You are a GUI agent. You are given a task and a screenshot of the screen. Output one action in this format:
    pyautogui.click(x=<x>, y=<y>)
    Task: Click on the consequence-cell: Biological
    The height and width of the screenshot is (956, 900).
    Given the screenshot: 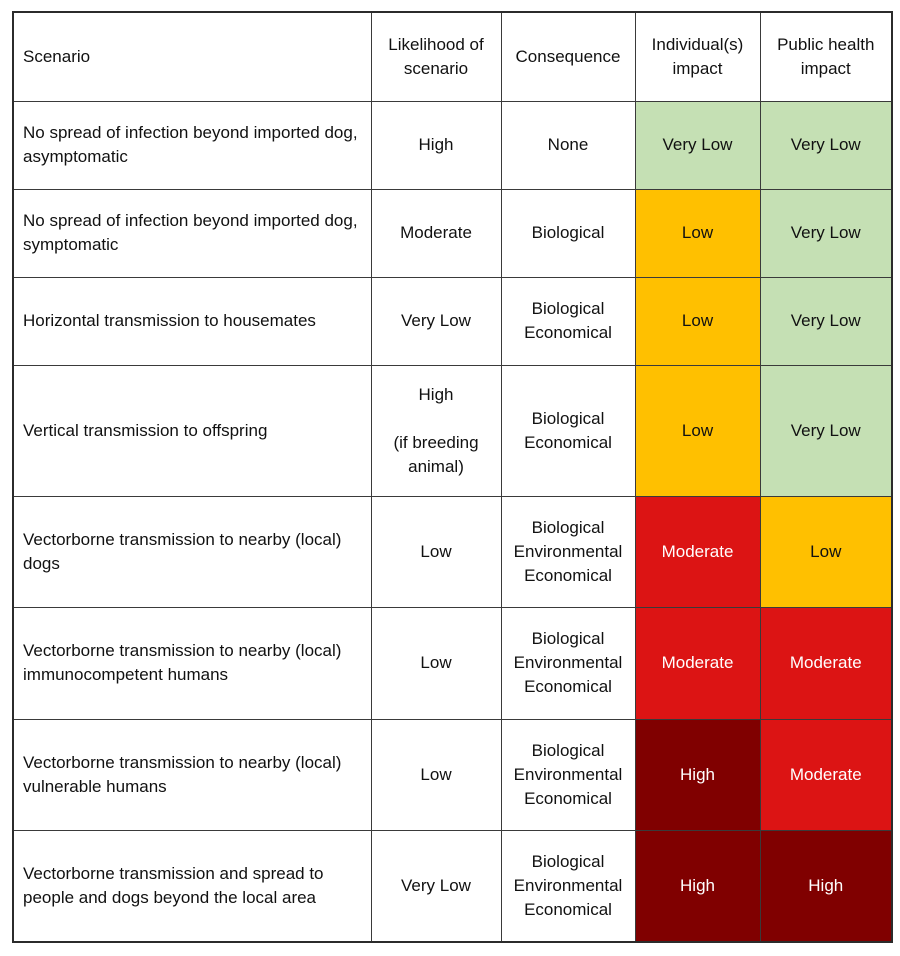 What is the action you would take?
    pyautogui.click(x=568, y=233)
    